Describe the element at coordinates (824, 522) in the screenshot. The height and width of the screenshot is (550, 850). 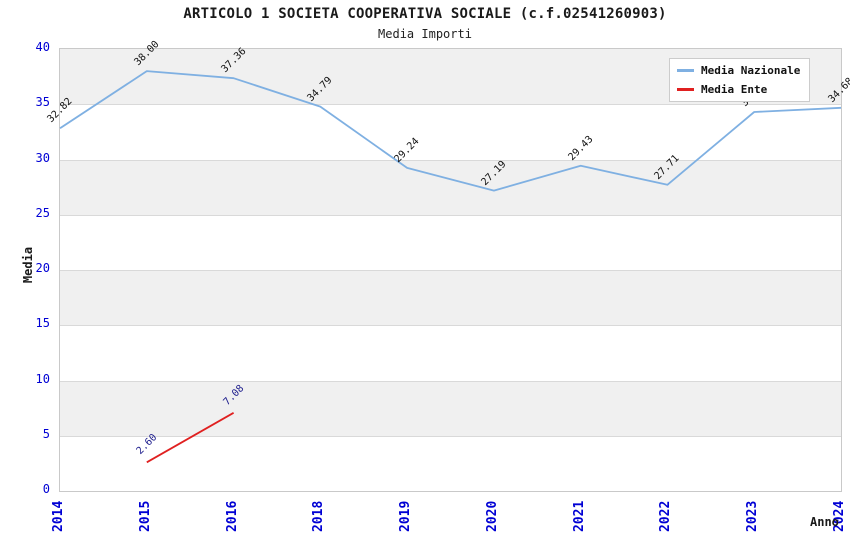
I see `x-axis-title: Anno` at that location.